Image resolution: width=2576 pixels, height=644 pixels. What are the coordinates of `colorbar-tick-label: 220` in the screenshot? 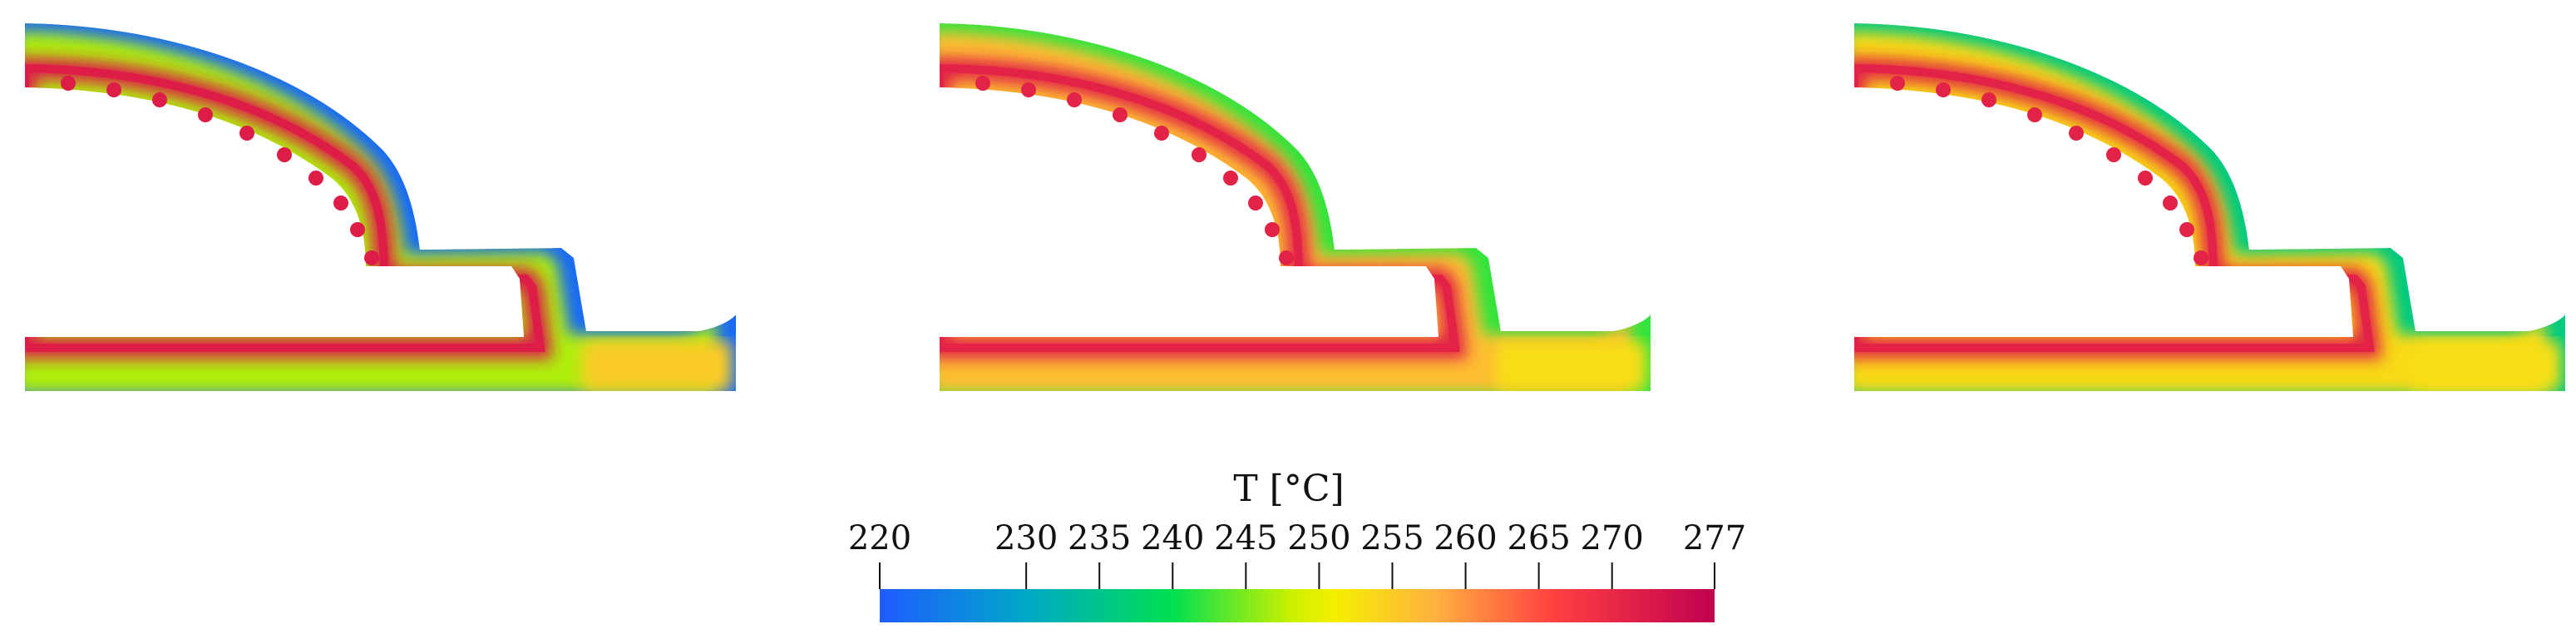 It's located at (879, 538).